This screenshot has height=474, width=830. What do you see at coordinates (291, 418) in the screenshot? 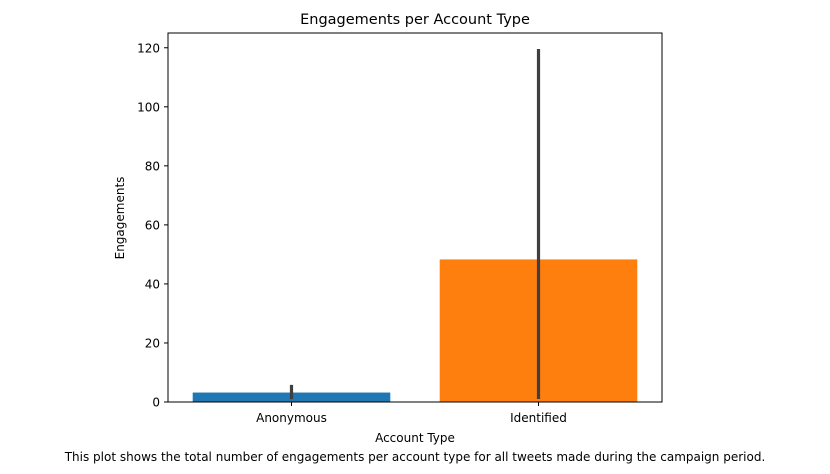
I see `x-tick-label: Anonymous` at bounding box center [291, 418].